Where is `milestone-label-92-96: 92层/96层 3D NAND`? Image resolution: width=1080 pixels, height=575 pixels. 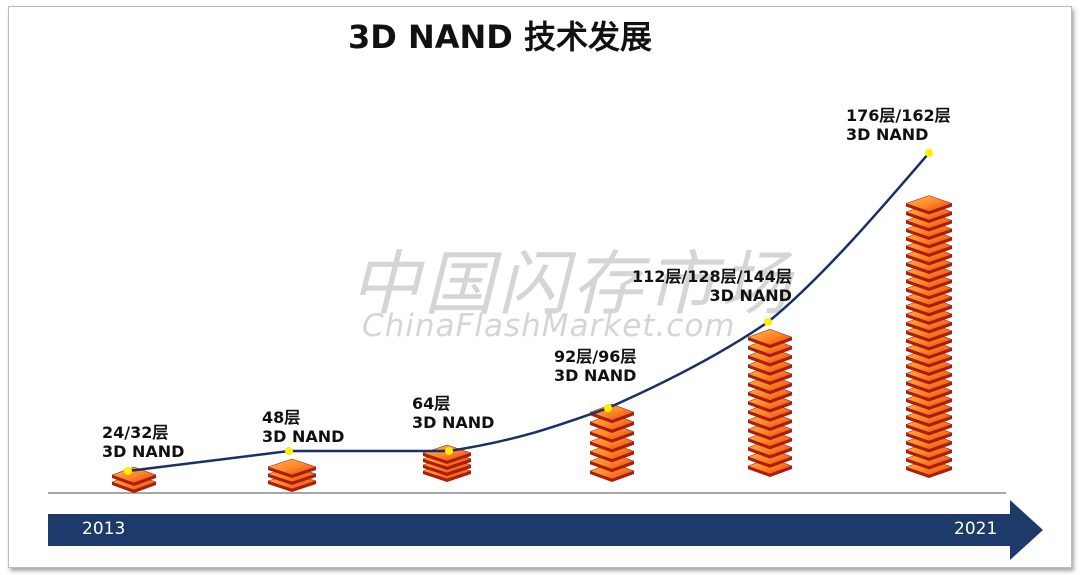 milestone-label-92-96: 92层/96层 3D NAND is located at coordinates (595, 366).